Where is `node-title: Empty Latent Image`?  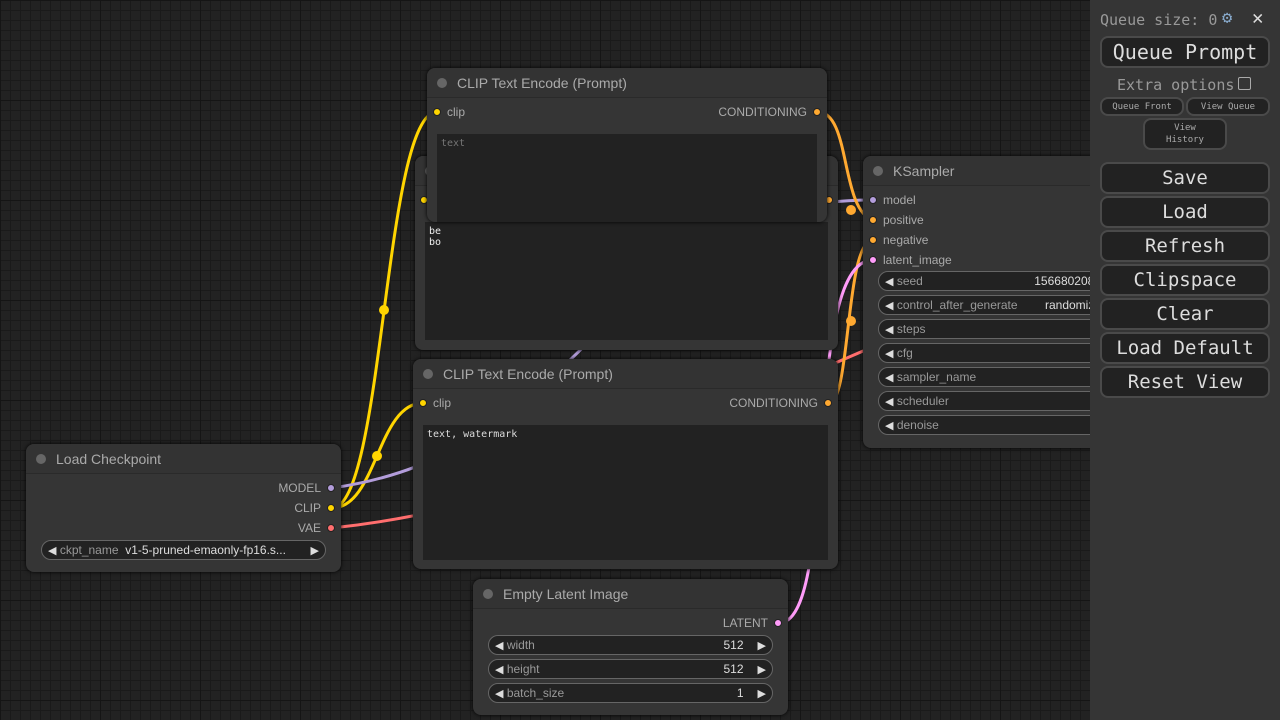
node-title: Empty Latent Image is located at coordinates (566, 593).